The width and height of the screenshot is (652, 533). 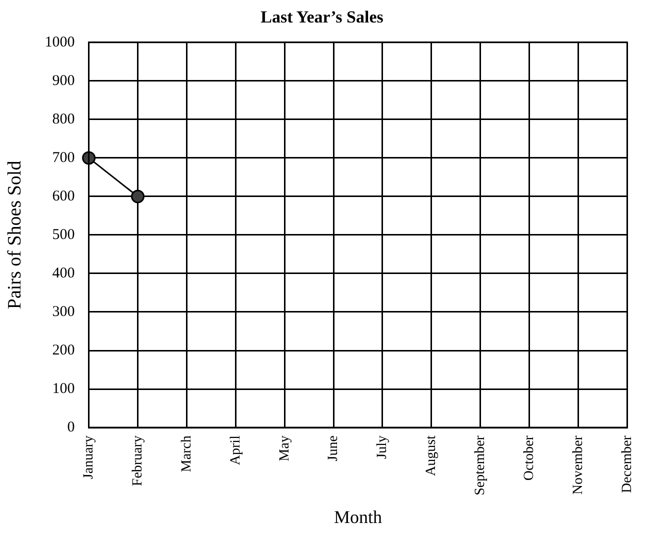 I want to click on x-tick-label: September, so click(x=480, y=465).